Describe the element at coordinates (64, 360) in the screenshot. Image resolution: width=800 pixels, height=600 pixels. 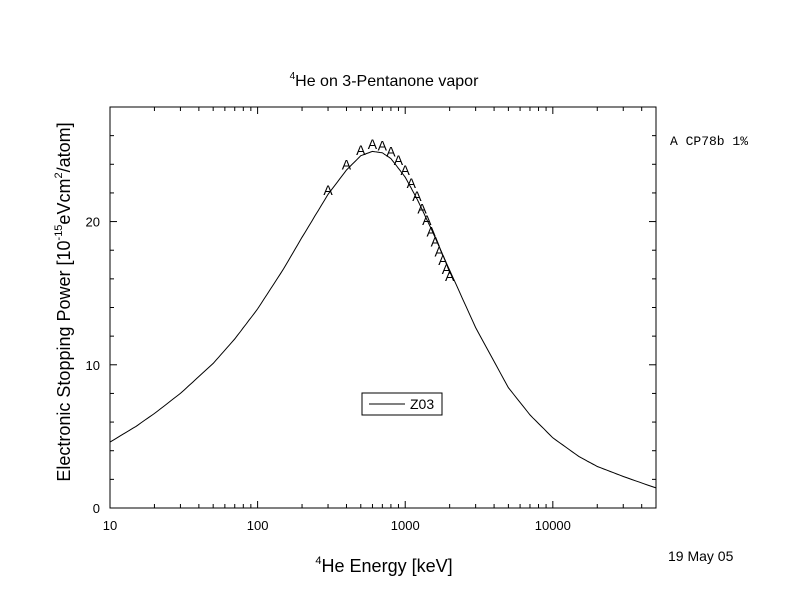
I see `y-axis-label-part1: Electronic Stopping Power [10` at that location.